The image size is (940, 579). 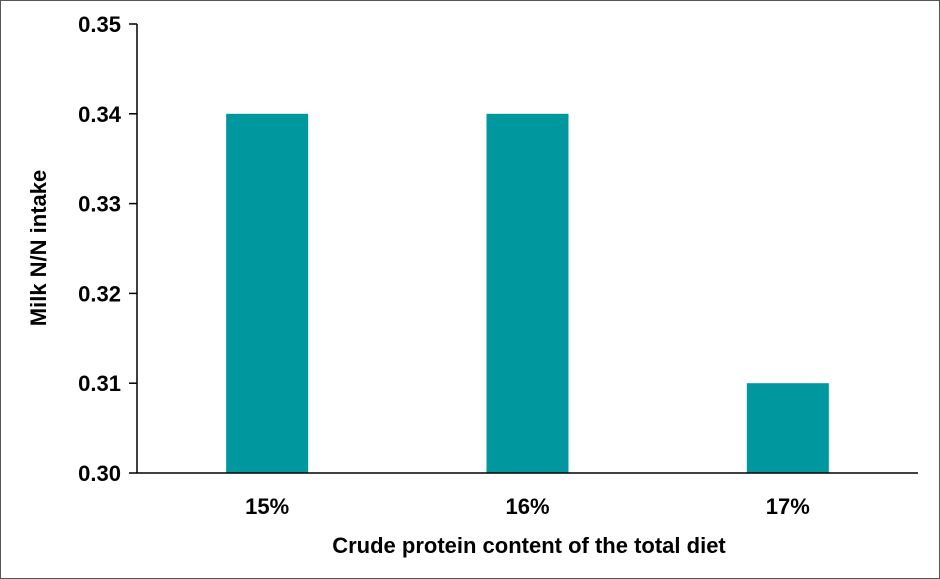 I want to click on y-tick-label: 0.33, so click(x=99, y=204).